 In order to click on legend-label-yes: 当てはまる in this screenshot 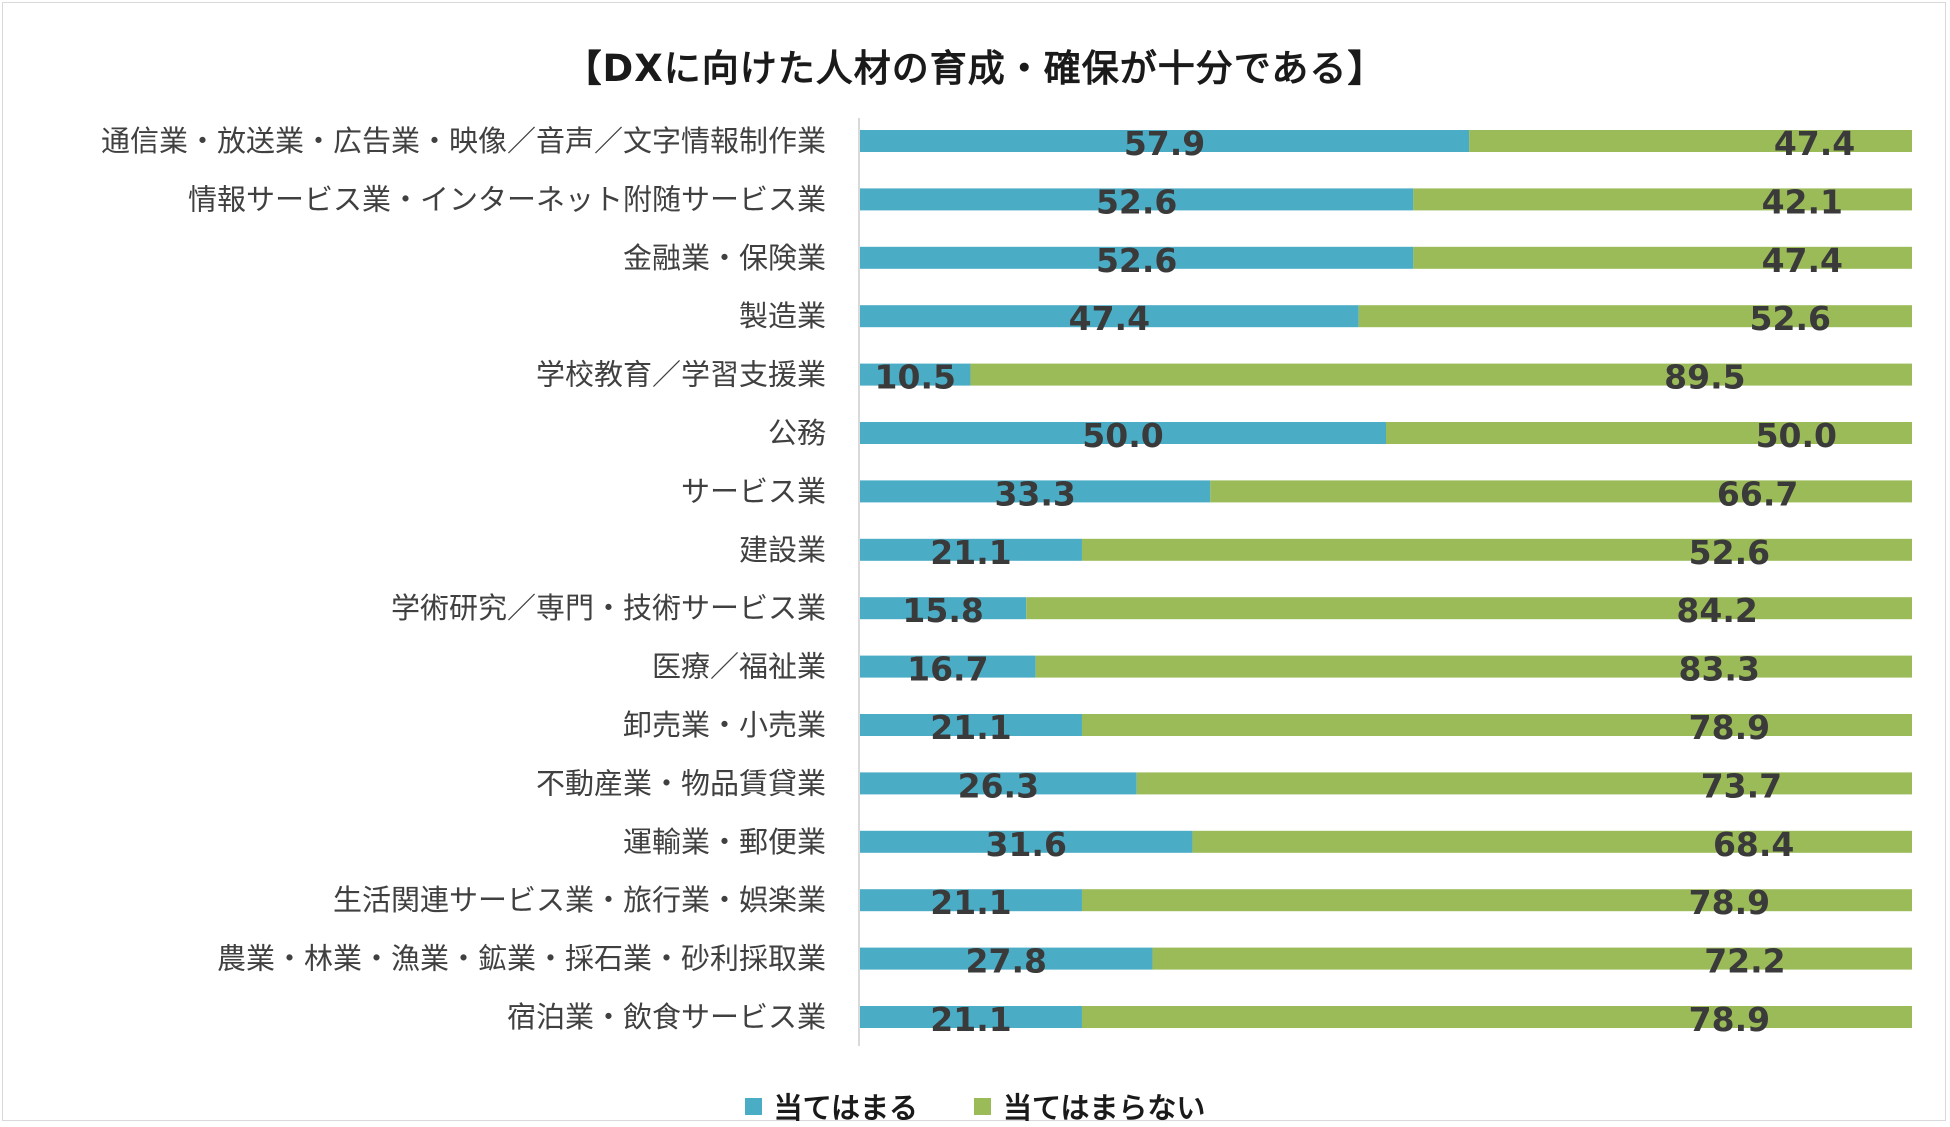, I will do `click(845, 1108)`.